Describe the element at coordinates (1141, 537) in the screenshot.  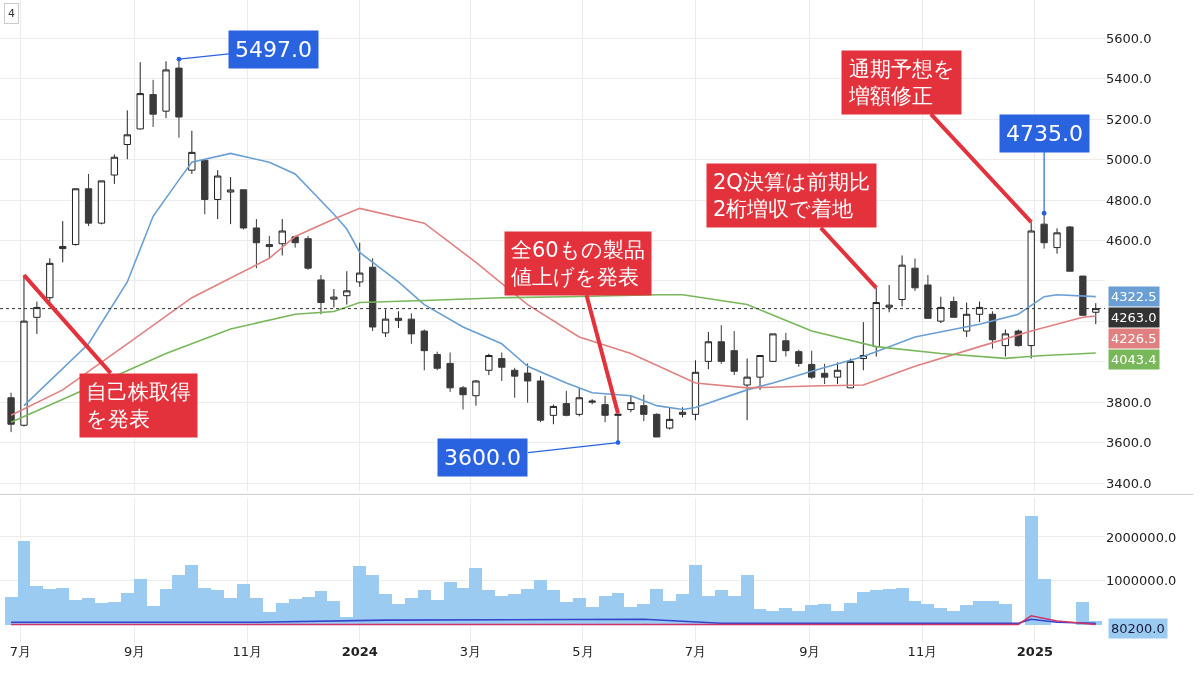
I see `y-tick-label: 2000000.0` at that location.